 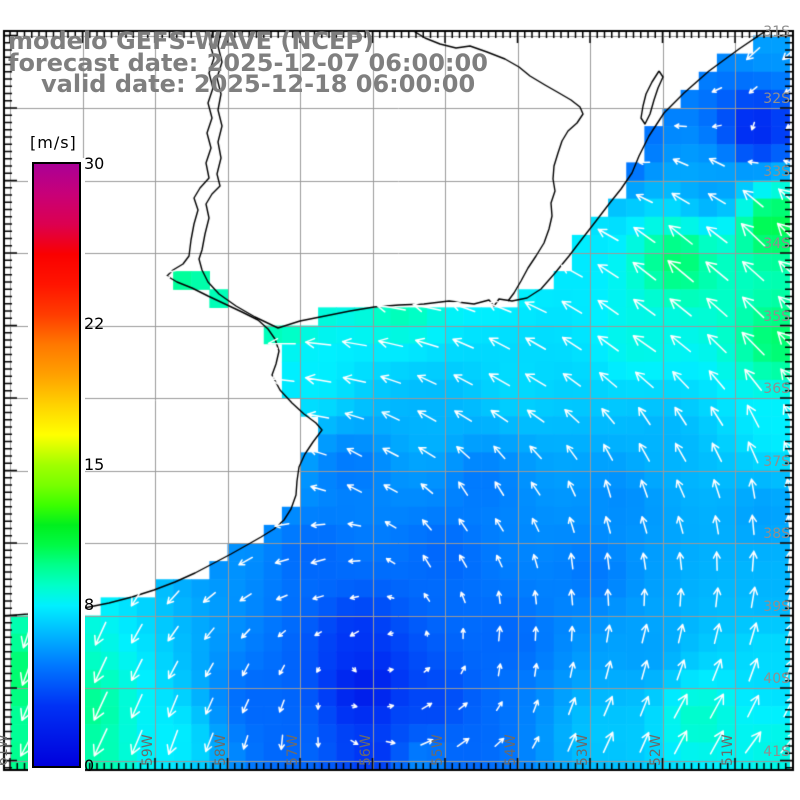 What do you see at coordinates (583, 750) in the screenshot?
I see `lon-label: 53W` at bounding box center [583, 750].